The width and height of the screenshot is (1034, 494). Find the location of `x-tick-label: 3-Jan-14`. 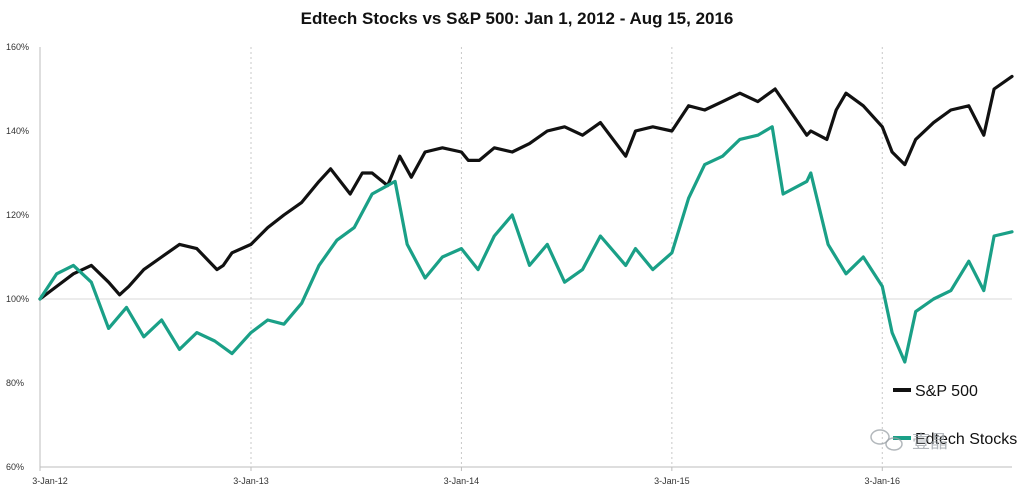

x-tick-label: 3-Jan-14 is located at coordinates (462, 481).